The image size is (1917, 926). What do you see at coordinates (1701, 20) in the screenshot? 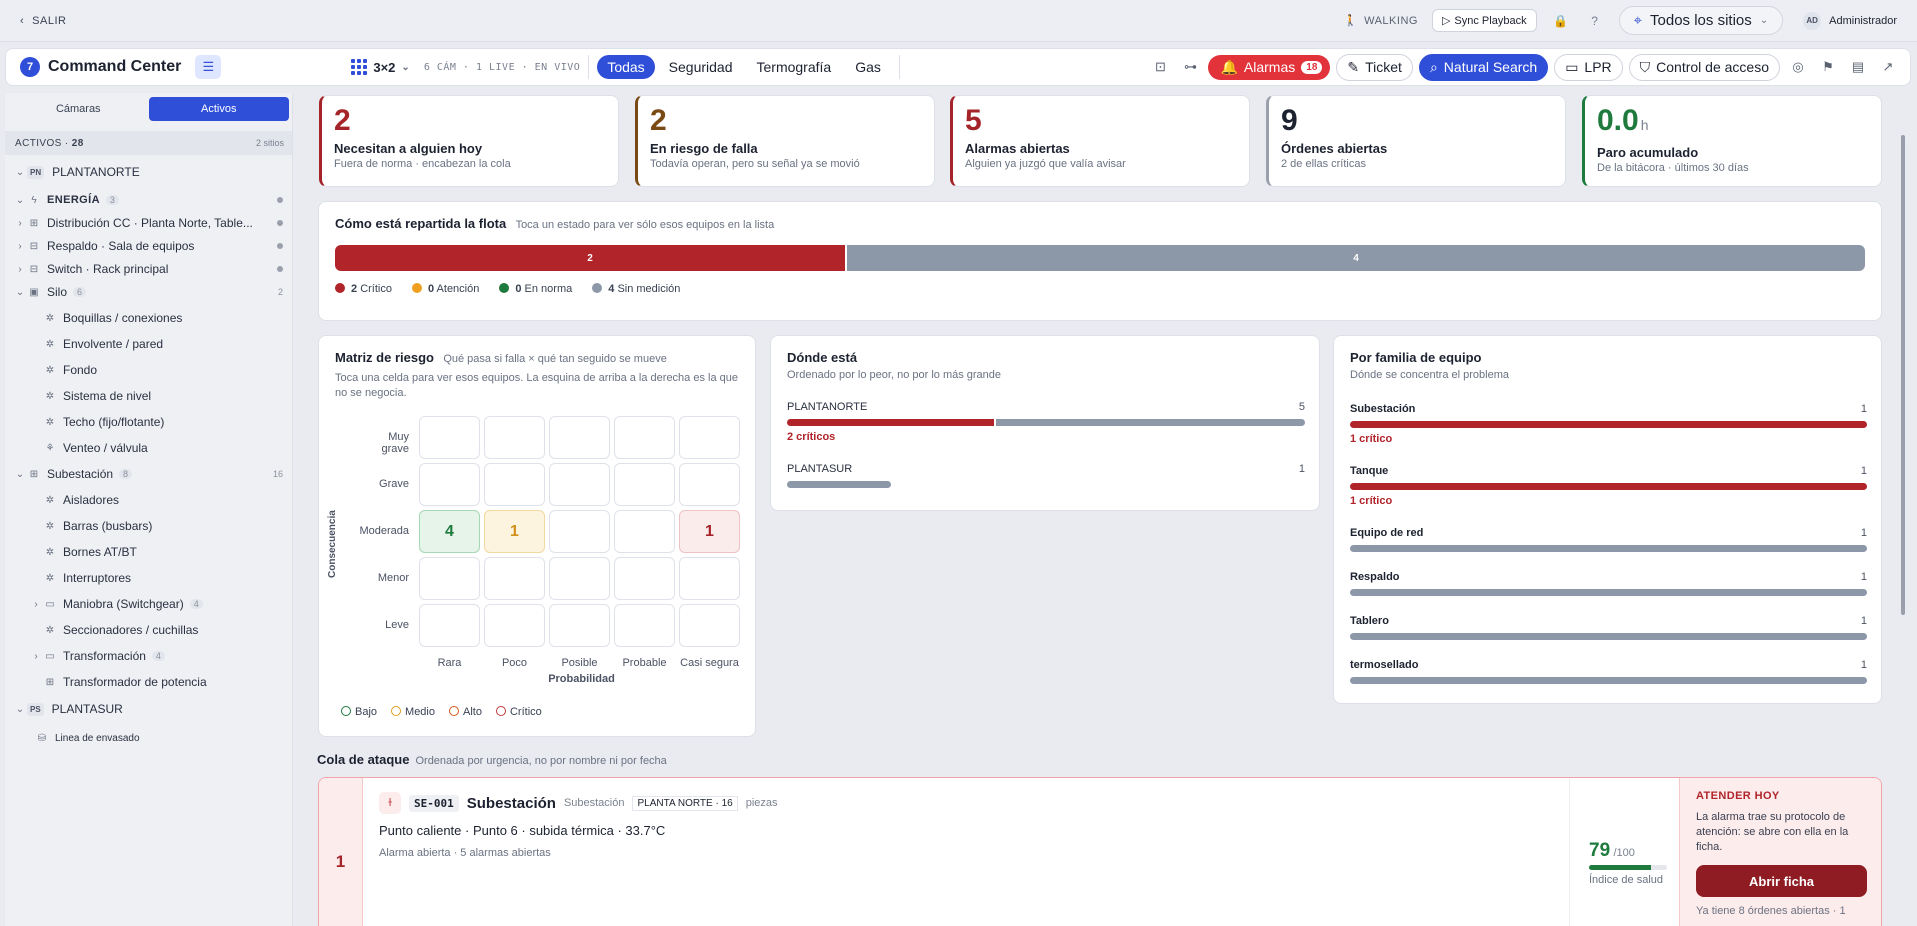
I see `site-selector: ⌖ Todos los sitios ⌄` at bounding box center [1701, 20].